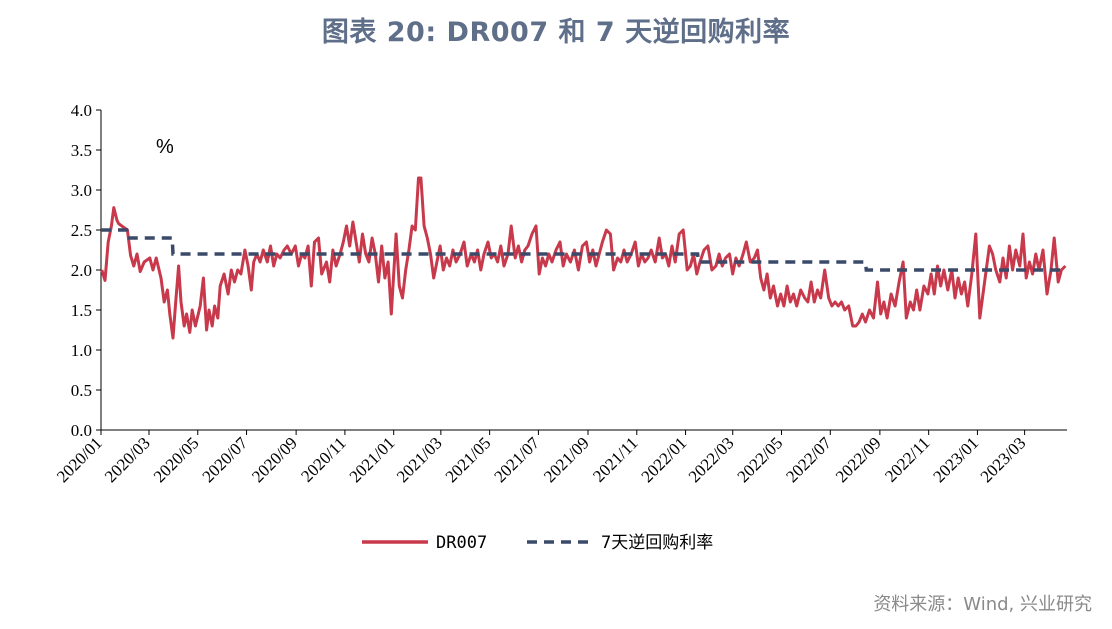 This screenshot has width=1112, height=629. I want to click on legend-label-dr007: DR007, so click(461, 543).